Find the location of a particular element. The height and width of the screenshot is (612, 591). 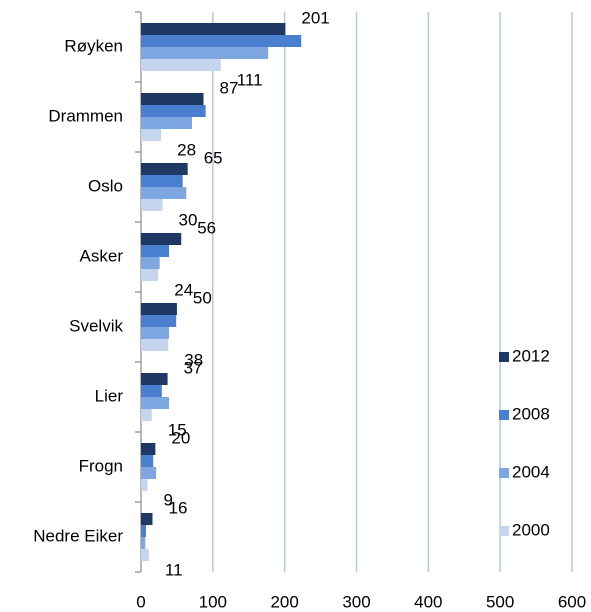

x-tick-label: 100 is located at coordinates (213, 601).